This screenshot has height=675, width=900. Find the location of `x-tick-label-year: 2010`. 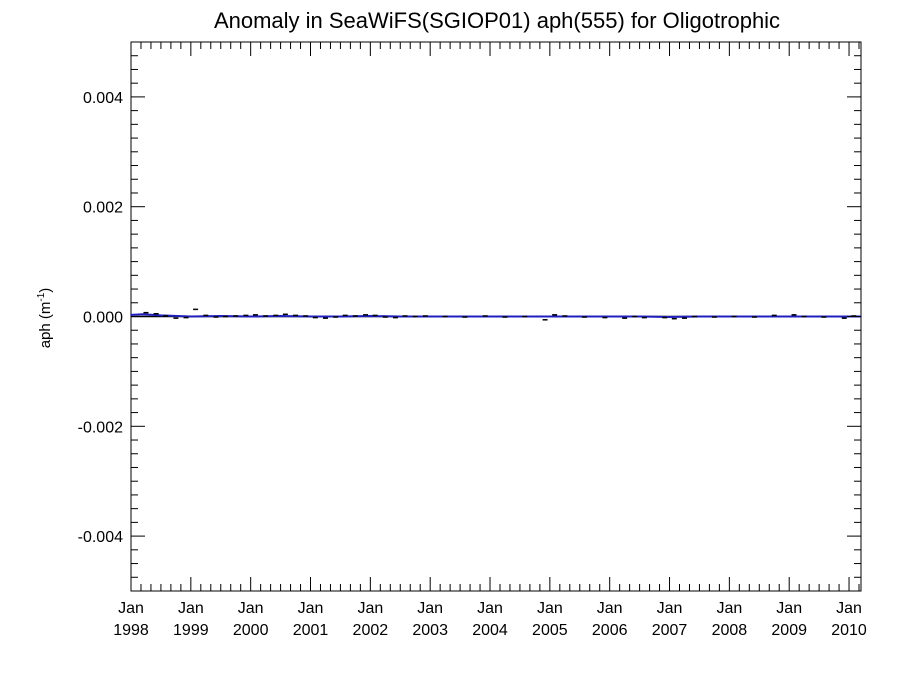

x-tick-label-year: 2010 is located at coordinates (849, 630).